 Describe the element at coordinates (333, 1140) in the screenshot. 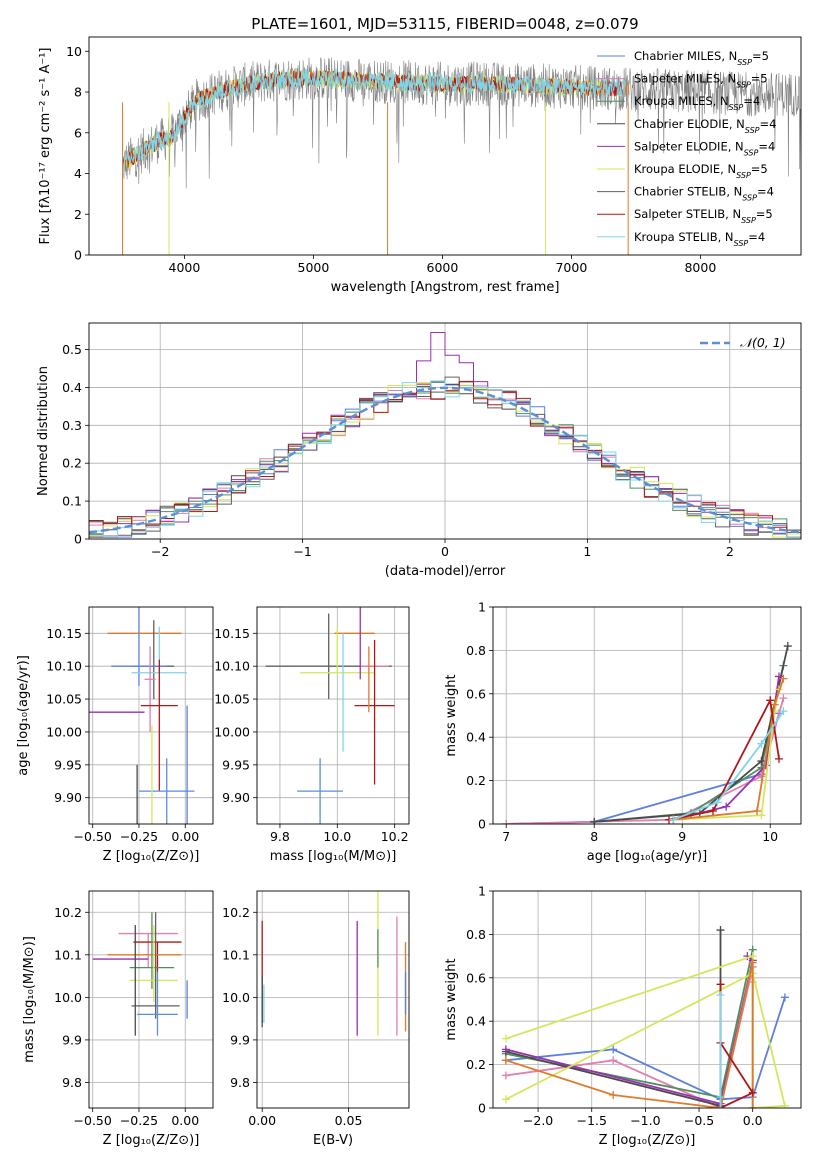

I see `x-axis-label: E(B-V)` at that location.